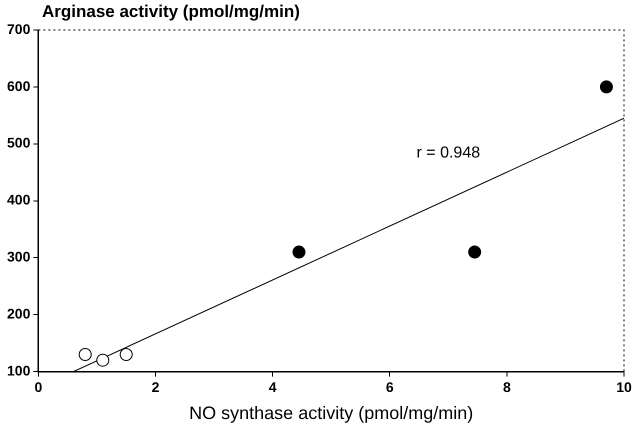  I want to click on y-tick-label: 400, so click(19, 200).